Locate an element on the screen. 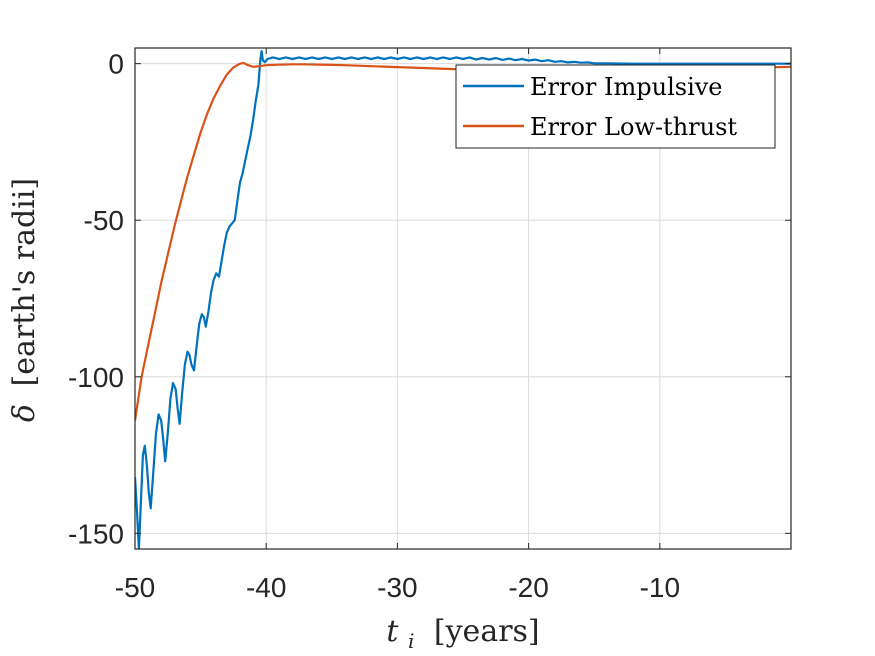 The width and height of the screenshot is (875, 656). x-tick-label: -10 is located at coordinates (660, 587).